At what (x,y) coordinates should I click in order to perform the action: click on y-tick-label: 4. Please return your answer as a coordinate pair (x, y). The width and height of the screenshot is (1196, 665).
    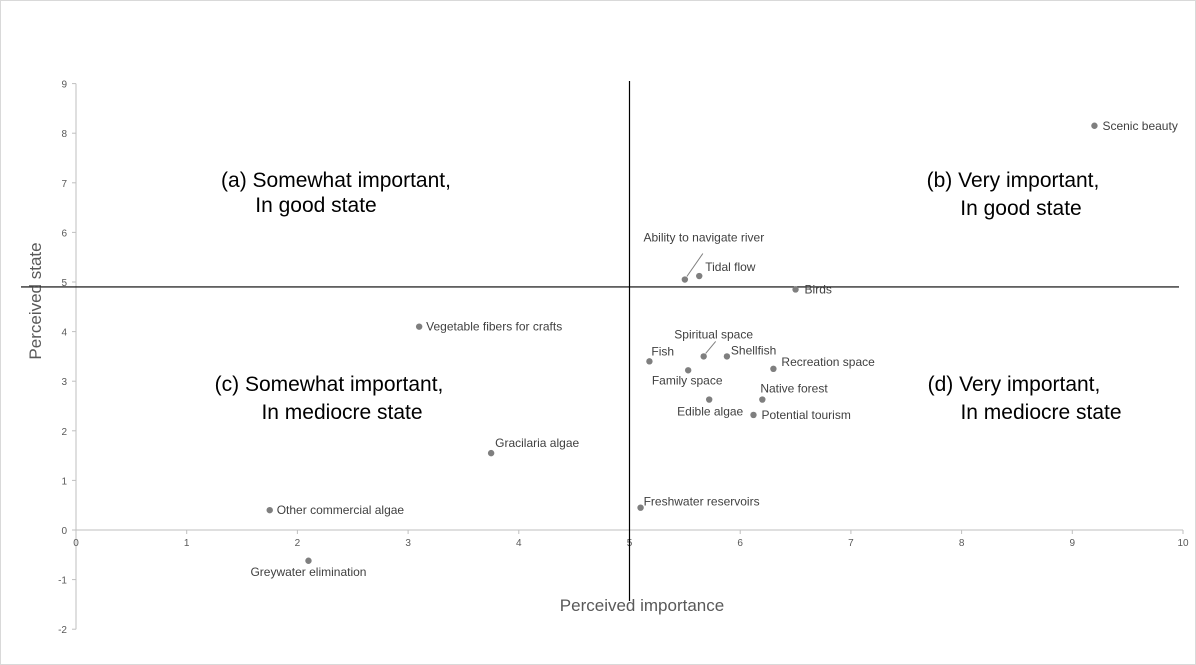
    Looking at the image, I should click on (64, 333).